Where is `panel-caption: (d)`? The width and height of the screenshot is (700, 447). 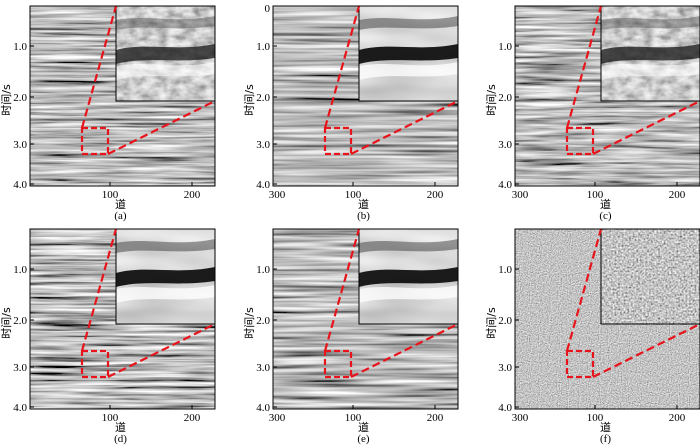
panel-caption: (d) is located at coordinates (120, 439).